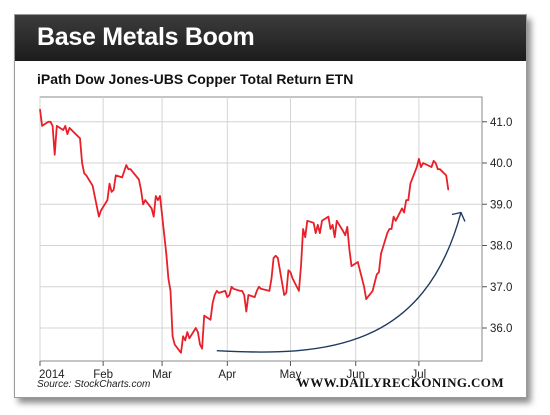 The width and height of the screenshot is (550, 415). What do you see at coordinates (501, 164) in the screenshot?
I see `y-tick-label: 40.0` at bounding box center [501, 164].